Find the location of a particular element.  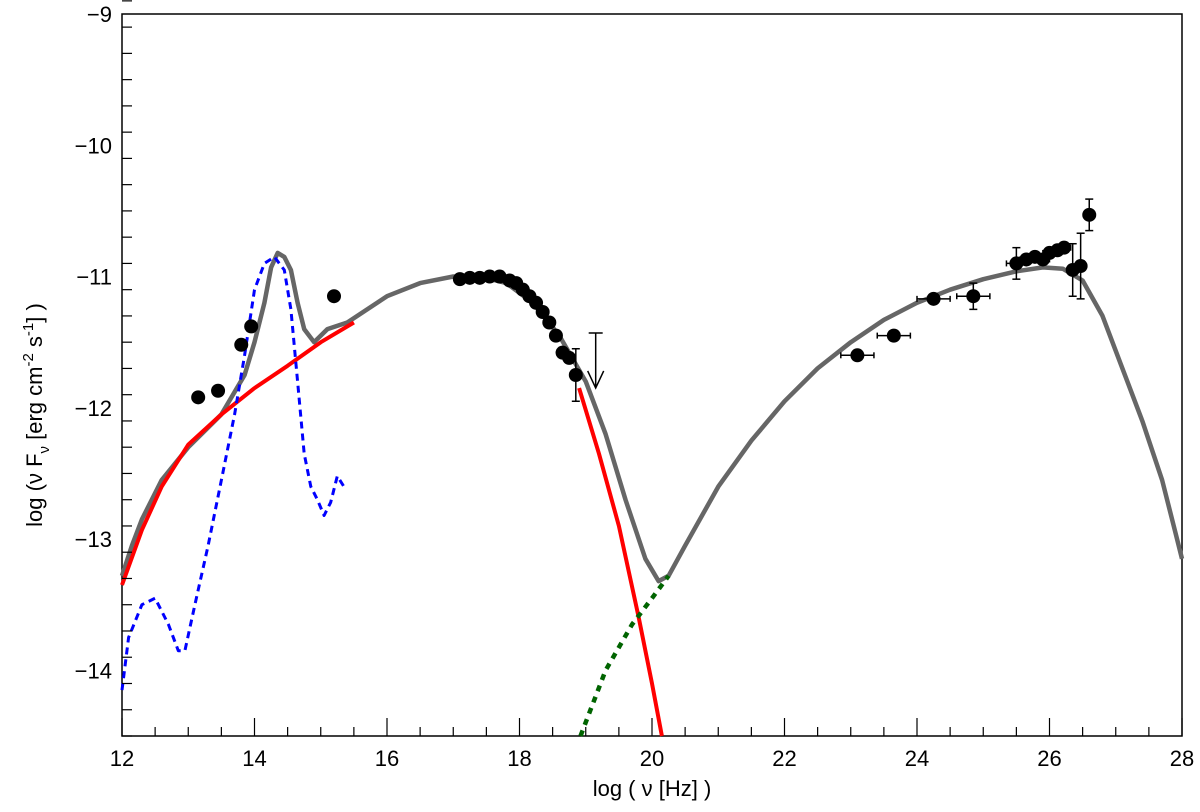

x-tick-label: 12 is located at coordinates (122, 758).